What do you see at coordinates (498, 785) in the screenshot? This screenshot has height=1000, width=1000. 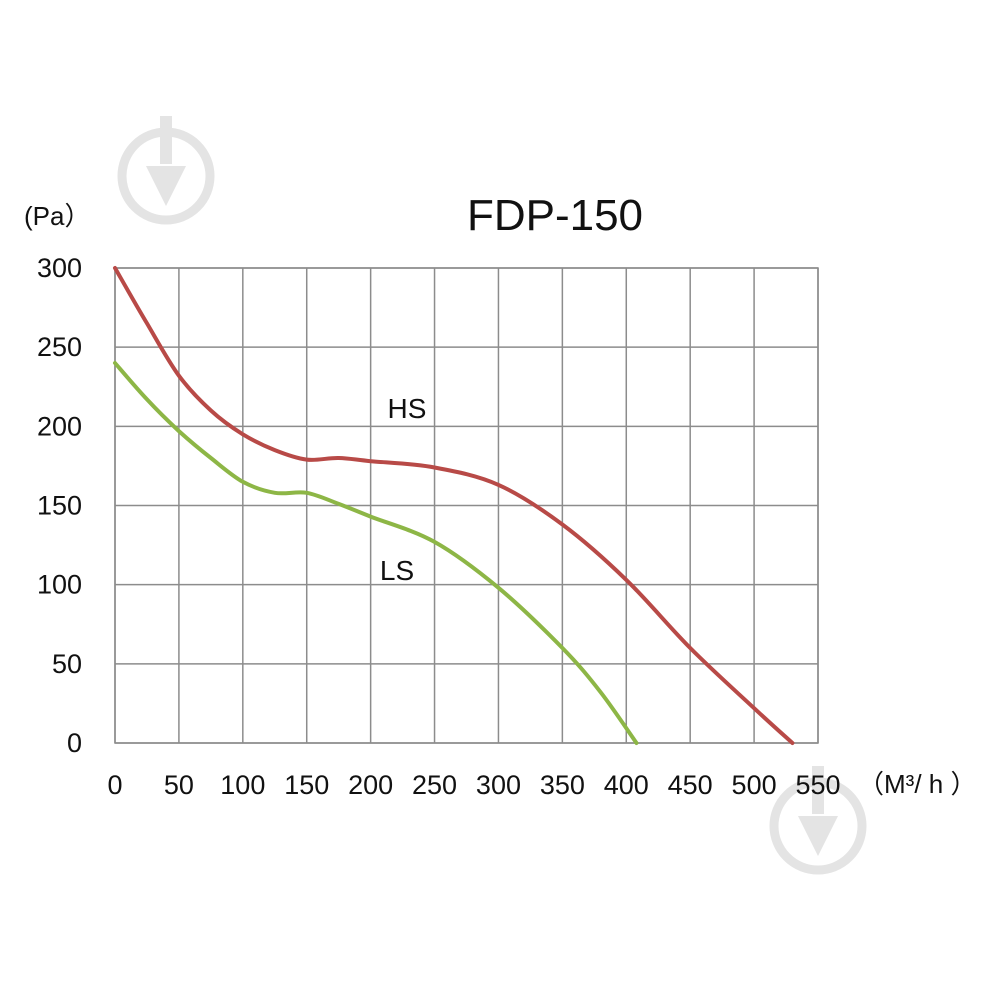 I see `x-tick-label: 300` at bounding box center [498, 785].